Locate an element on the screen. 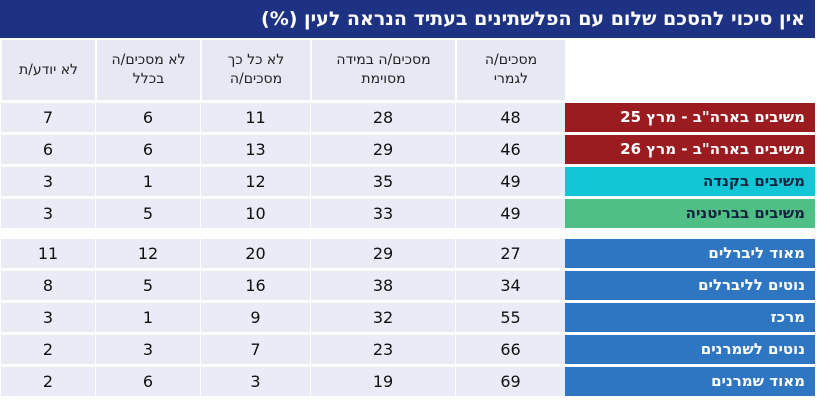 The image size is (830, 400). cell-value: 20 is located at coordinates (255, 253).